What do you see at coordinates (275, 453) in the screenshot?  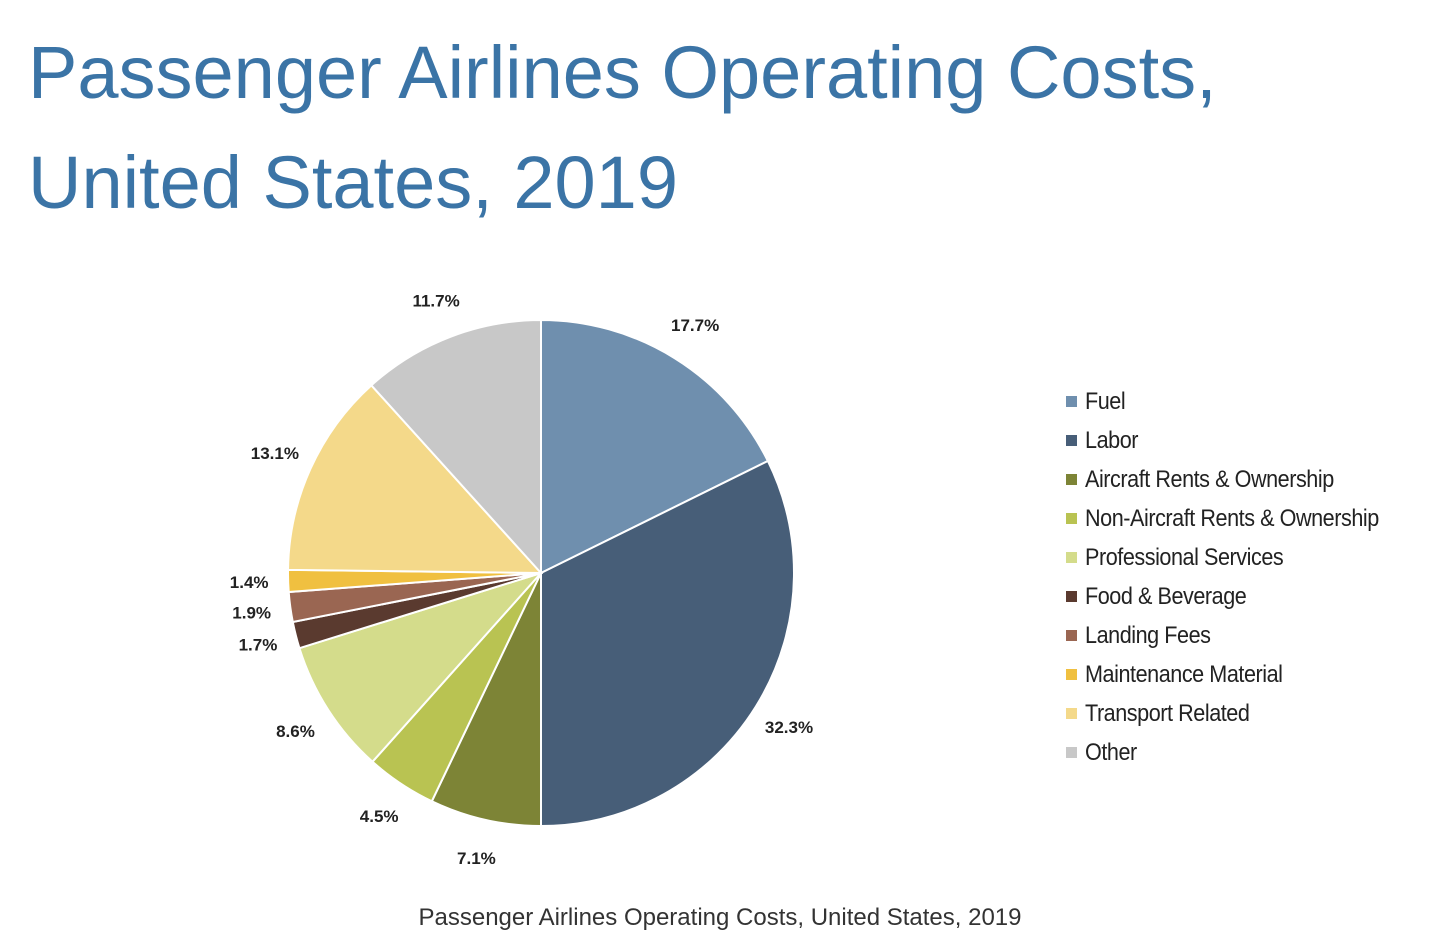 I see `data-label: 13.1%` at bounding box center [275, 453].